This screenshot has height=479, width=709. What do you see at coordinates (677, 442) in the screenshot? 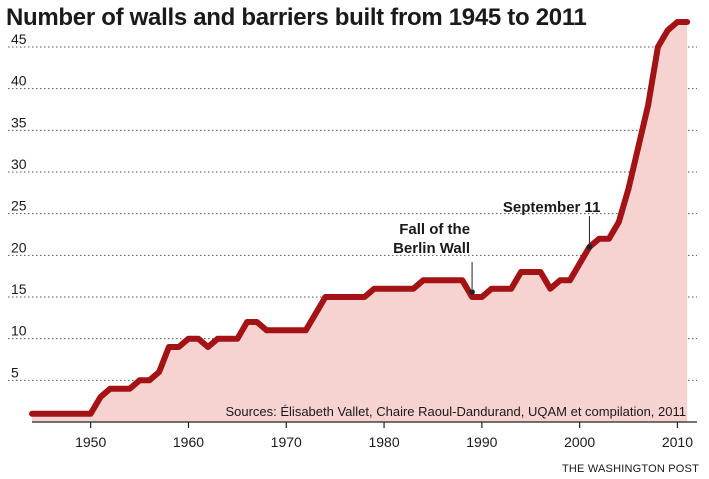
I see `x-tick-label: 2010` at bounding box center [677, 442].